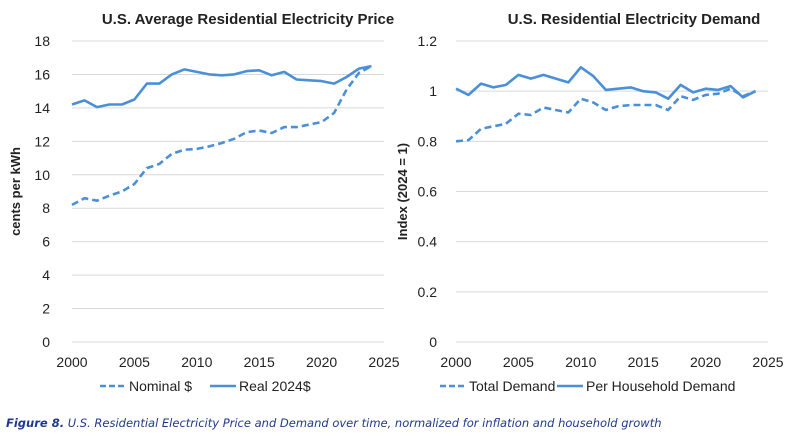 Image resolution: width=793 pixels, height=436 pixels. What do you see at coordinates (643, 362) in the screenshot?
I see `demand-x-tick-label: 2015` at bounding box center [643, 362].